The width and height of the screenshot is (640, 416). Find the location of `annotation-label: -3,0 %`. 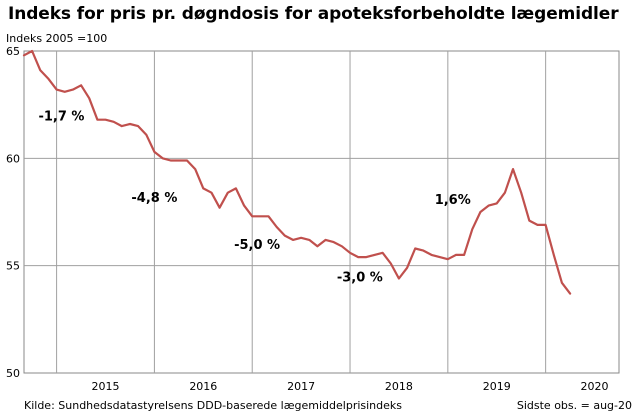

annotation-label: -3,0 % is located at coordinates (360, 277).